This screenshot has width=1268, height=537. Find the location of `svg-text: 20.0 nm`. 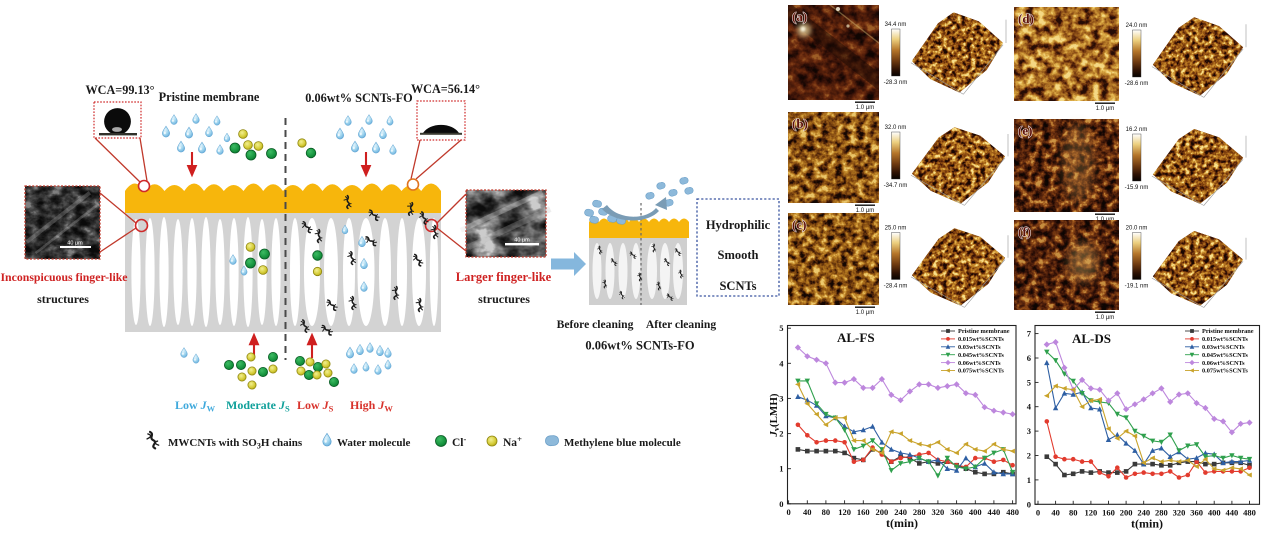

svg-text: 20.0 nm is located at coordinates (1137, 229).